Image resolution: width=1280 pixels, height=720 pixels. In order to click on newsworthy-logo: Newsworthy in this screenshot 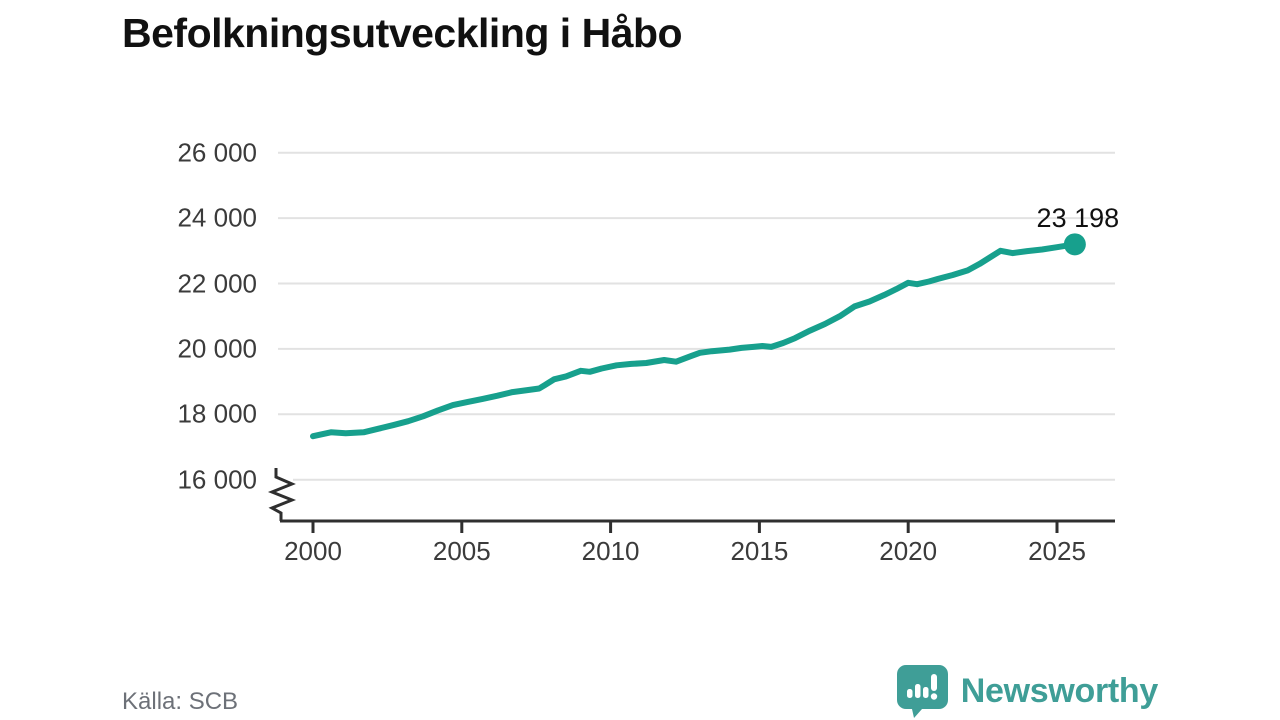, I will do `click(1027, 691)`.